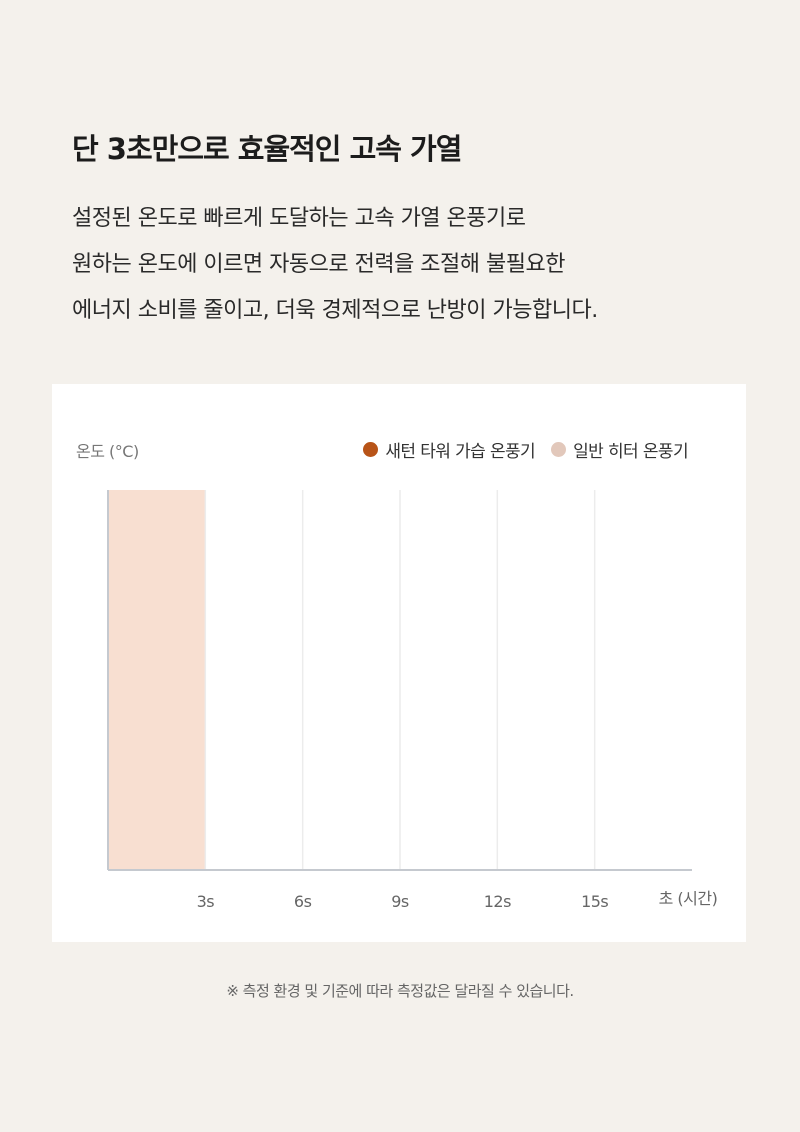  Describe the element at coordinates (630, 452) in the screenshot. I see `legend-label-regular: 일반 히터 온풍기` at that location.